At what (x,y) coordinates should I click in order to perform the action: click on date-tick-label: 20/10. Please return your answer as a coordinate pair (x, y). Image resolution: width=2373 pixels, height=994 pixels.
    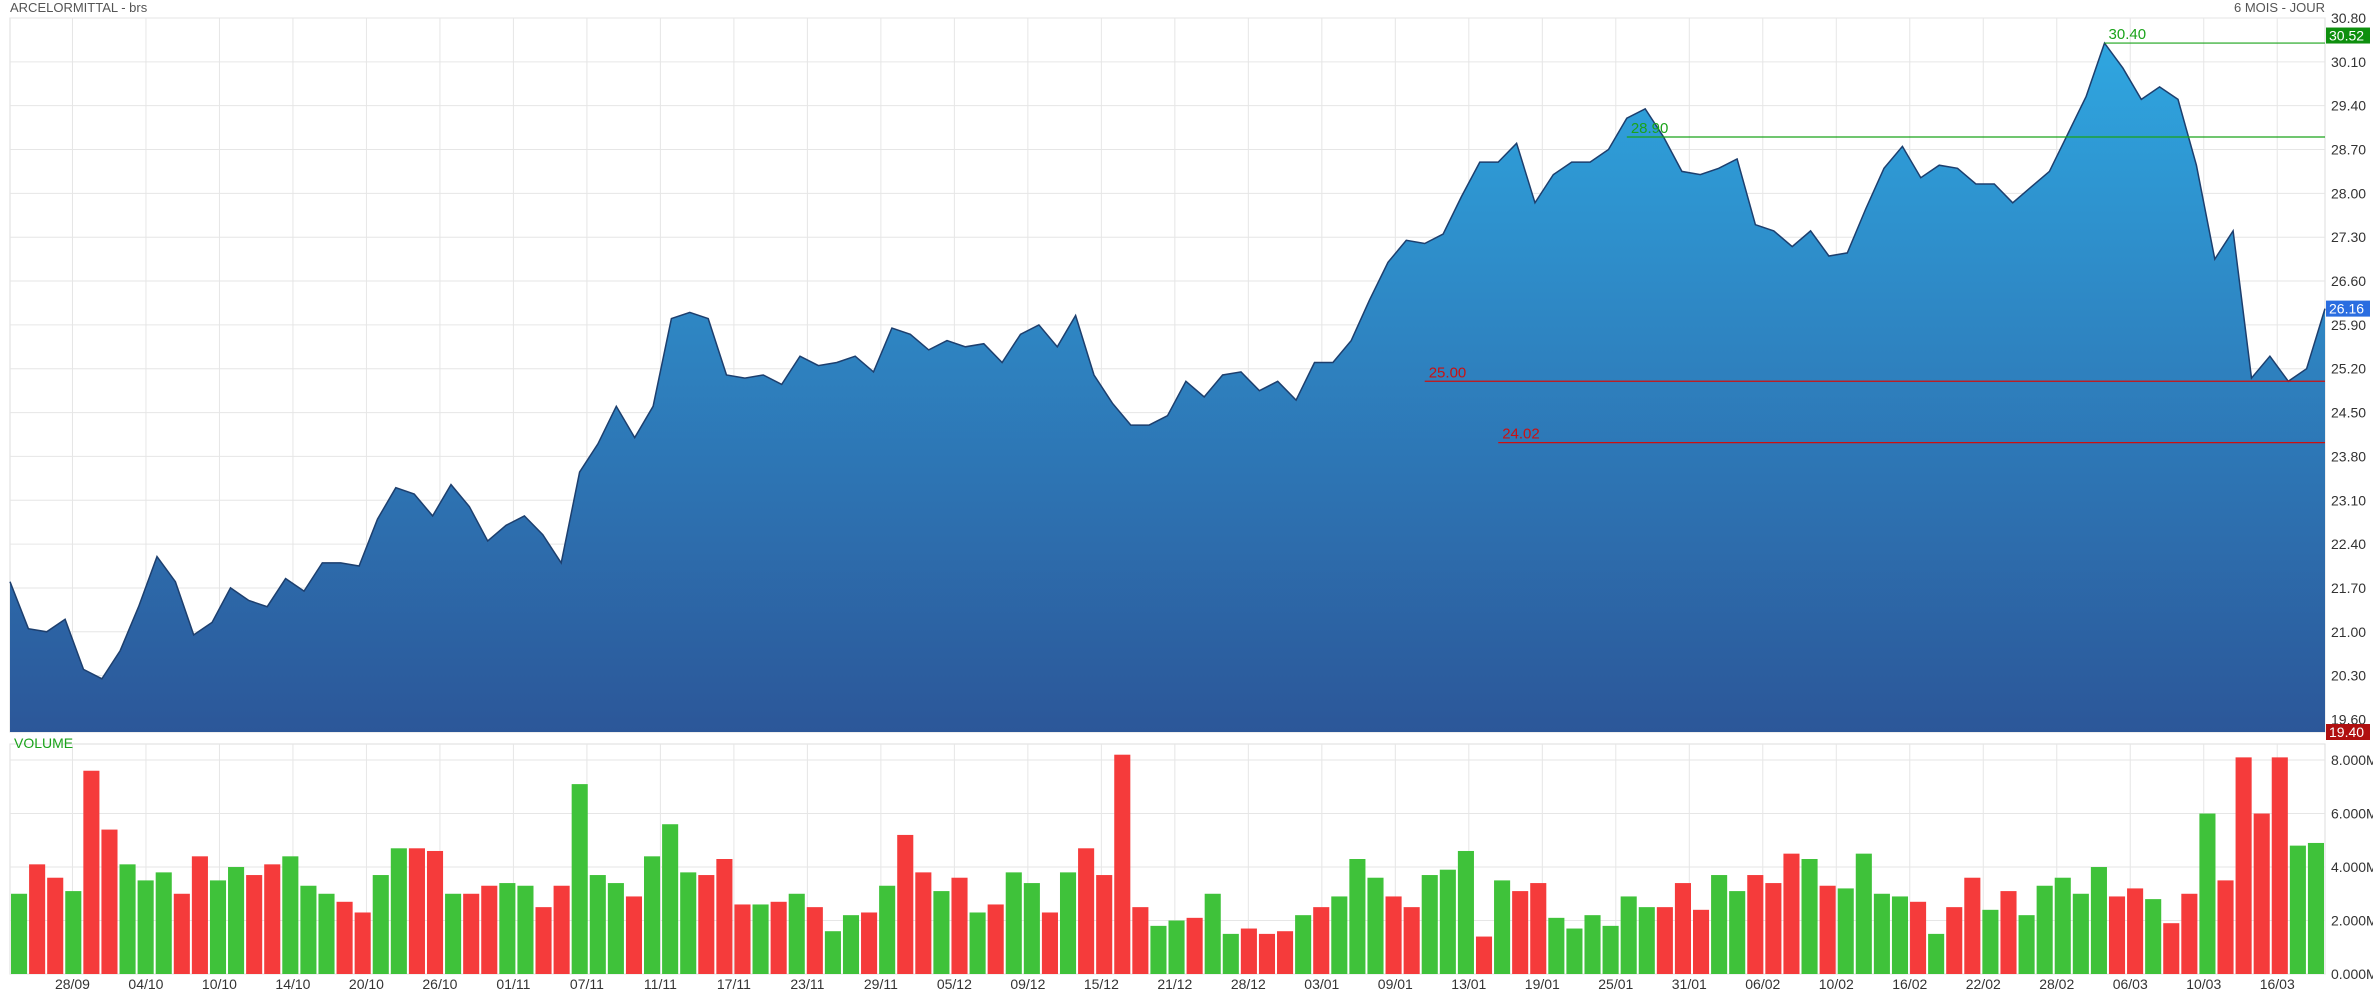
    Looking at the image, I should click on (366, 984).